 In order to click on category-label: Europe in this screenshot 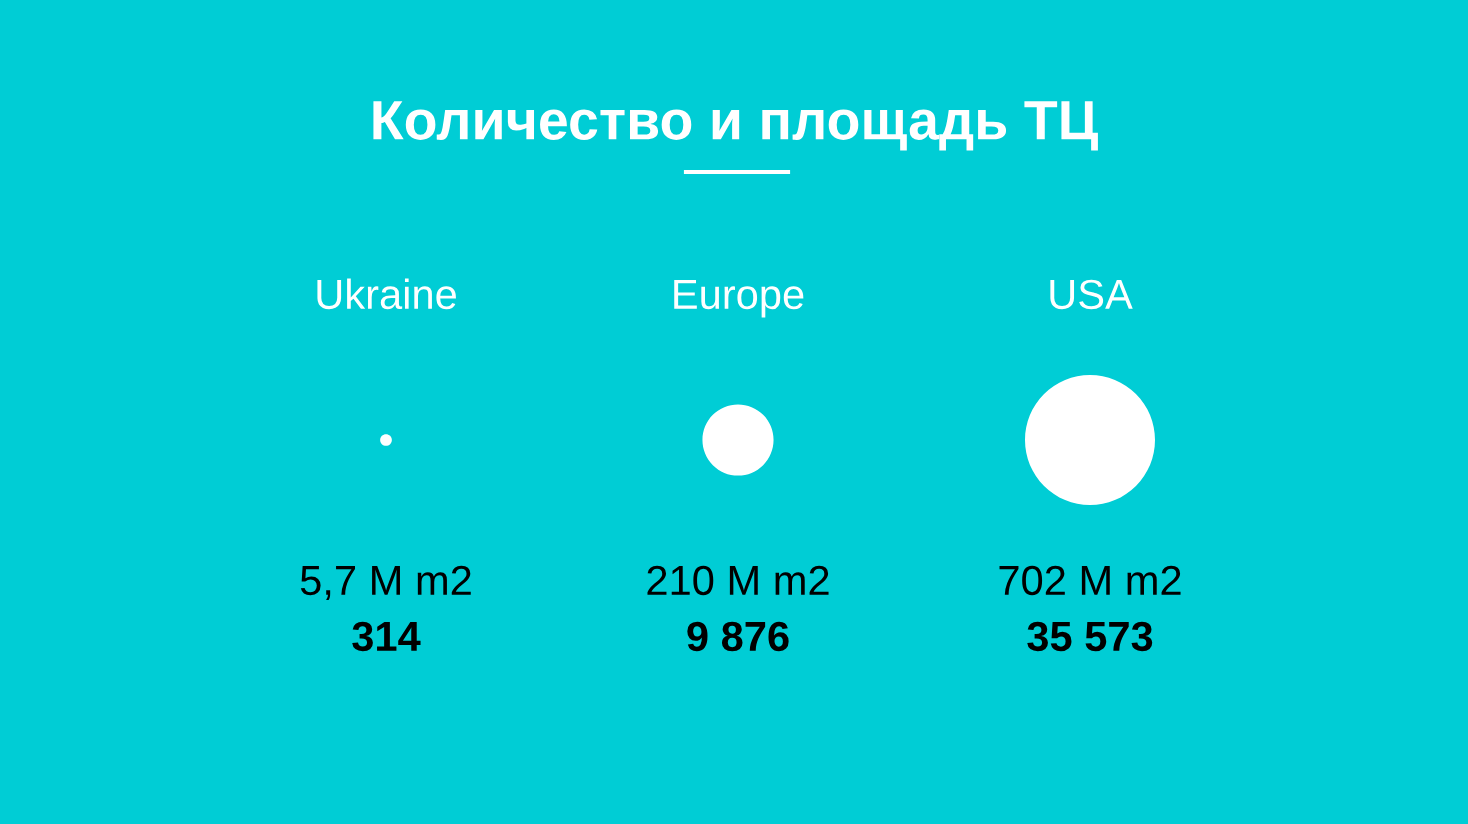, I will do `click(739, 299)`.